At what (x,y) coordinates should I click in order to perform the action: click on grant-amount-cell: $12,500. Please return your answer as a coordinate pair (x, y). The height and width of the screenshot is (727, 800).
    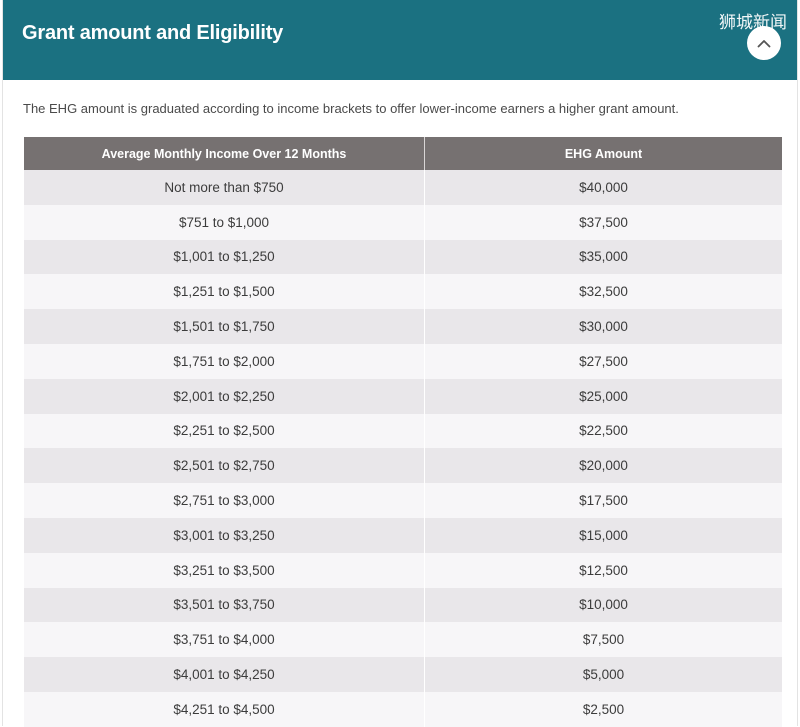
    Looking at the image, I should click on (603, 570).